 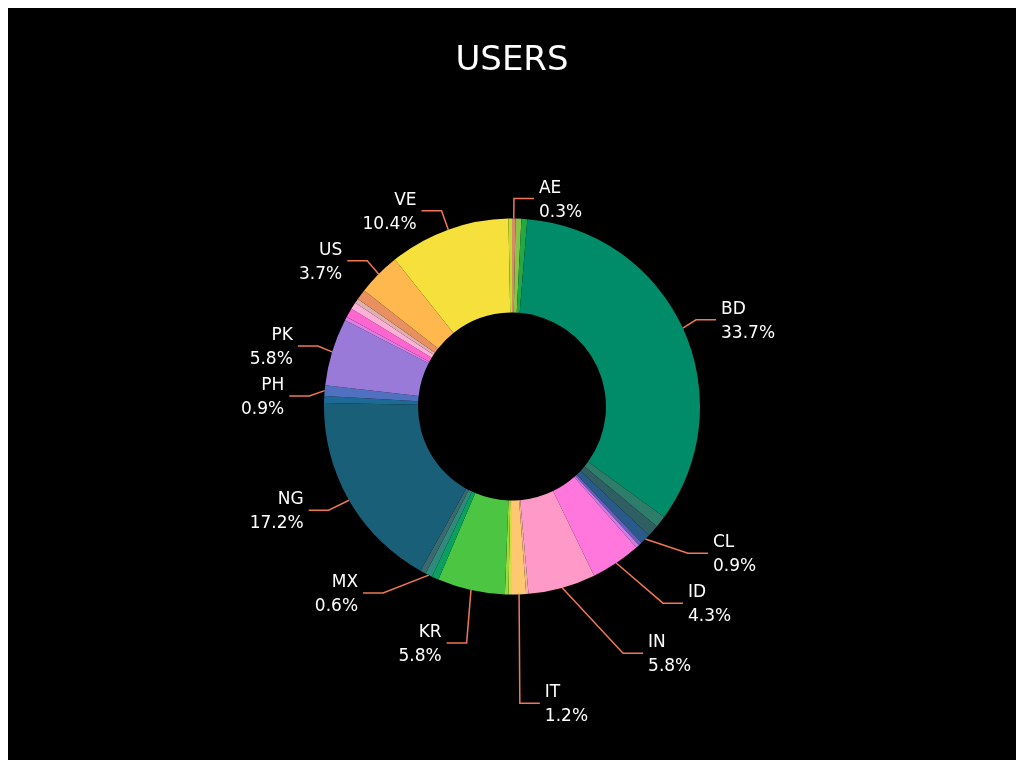 What do you see at coordinates (405, 198) in the screenshot?
I see `slice-label: VE` at bounding box center [405, 198].